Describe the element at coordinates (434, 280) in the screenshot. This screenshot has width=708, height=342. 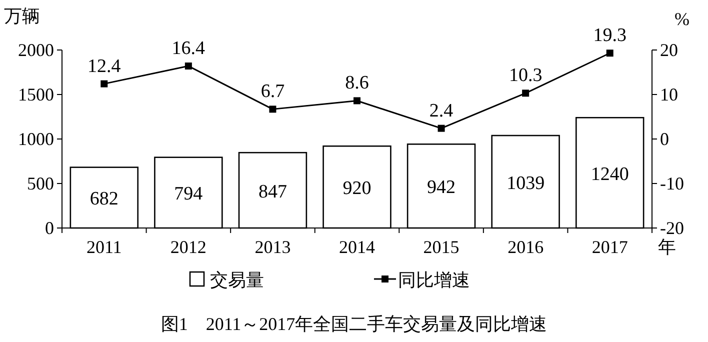
I see `legend-label: 同比增速` at that location.